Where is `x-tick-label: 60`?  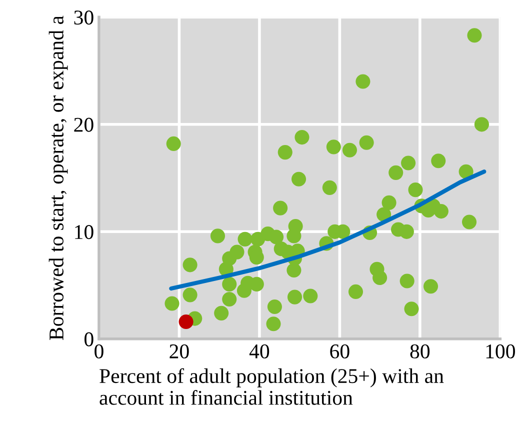 x-tick-label: 60 is located at coordinates (340, 351).